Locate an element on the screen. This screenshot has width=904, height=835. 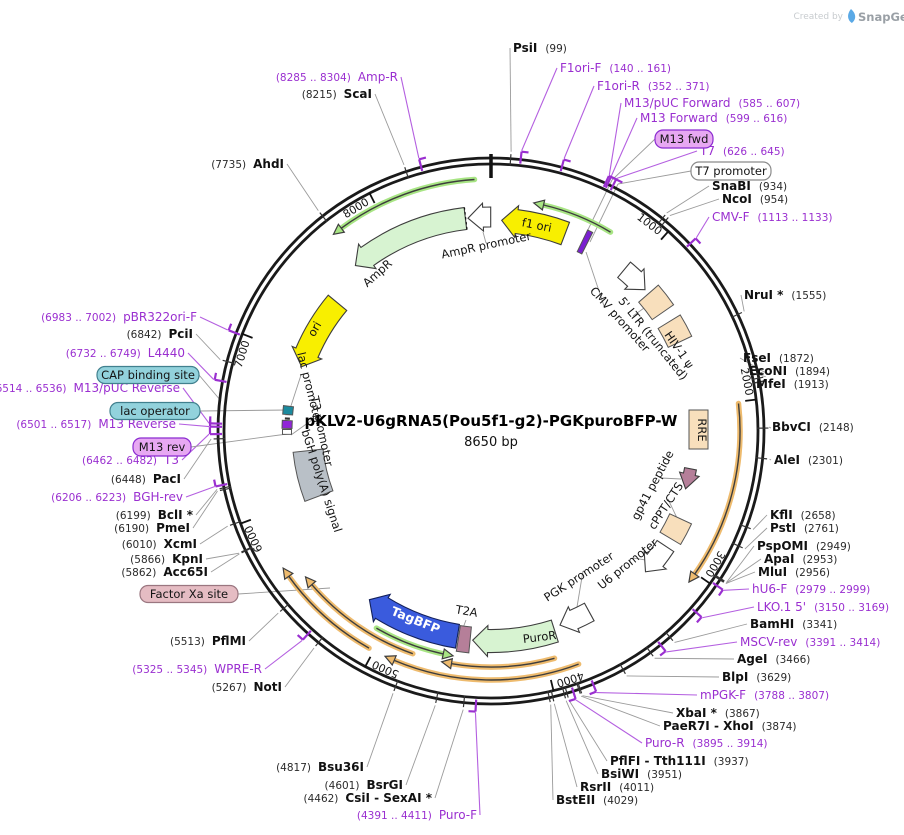
leader-pbr322ori_f is located at coordinates (213, 323).